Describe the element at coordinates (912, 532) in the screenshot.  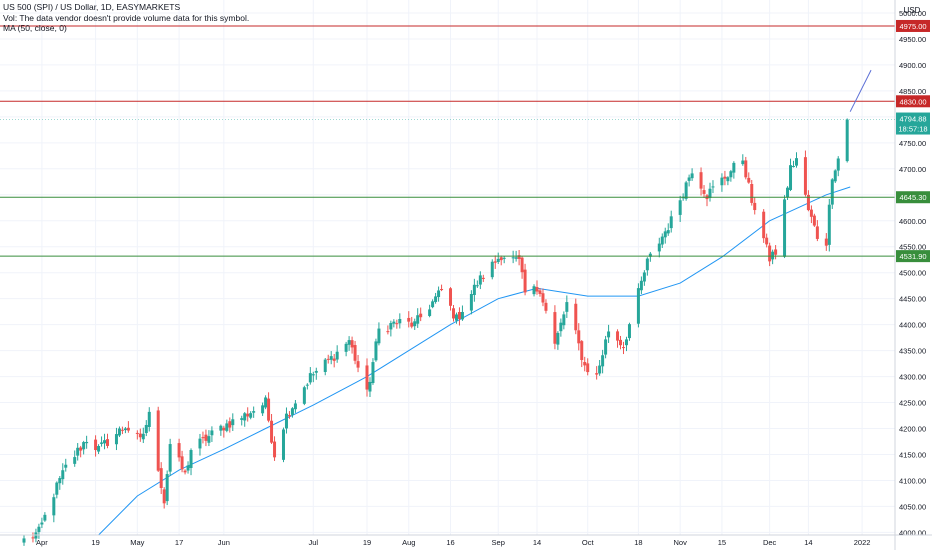
I see `price-tick-label: 4000.00` at that location.